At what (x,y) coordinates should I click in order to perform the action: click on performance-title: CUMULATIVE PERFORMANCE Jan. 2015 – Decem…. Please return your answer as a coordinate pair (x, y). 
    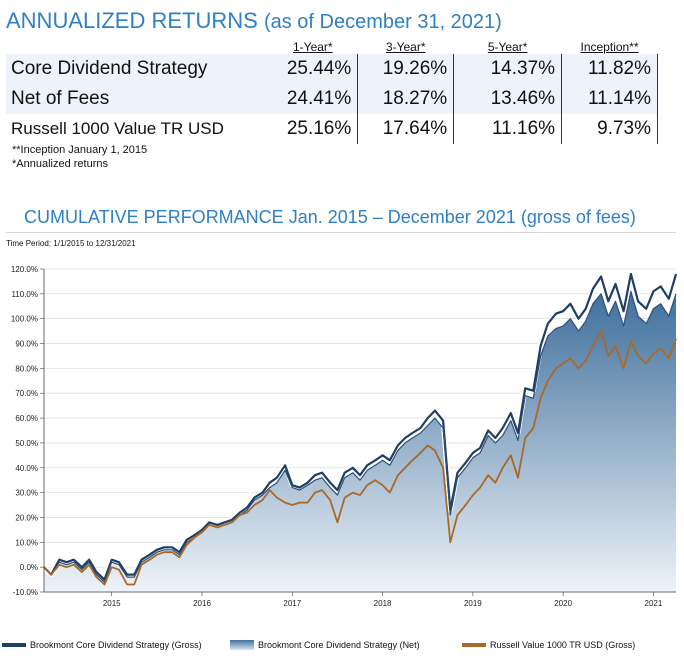
    Looking at the image, I should click on (330, 217).